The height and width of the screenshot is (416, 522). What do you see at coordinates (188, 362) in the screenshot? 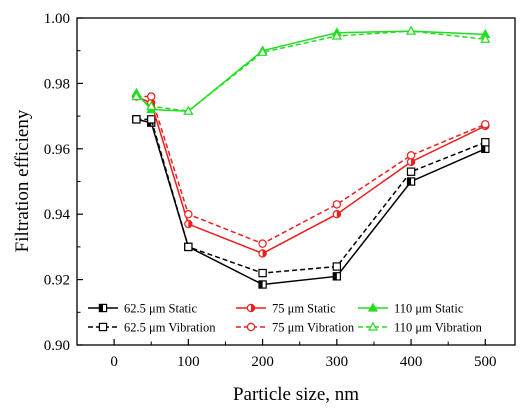
I see `x-tick-label: 100` at bounding box center [188, 362].